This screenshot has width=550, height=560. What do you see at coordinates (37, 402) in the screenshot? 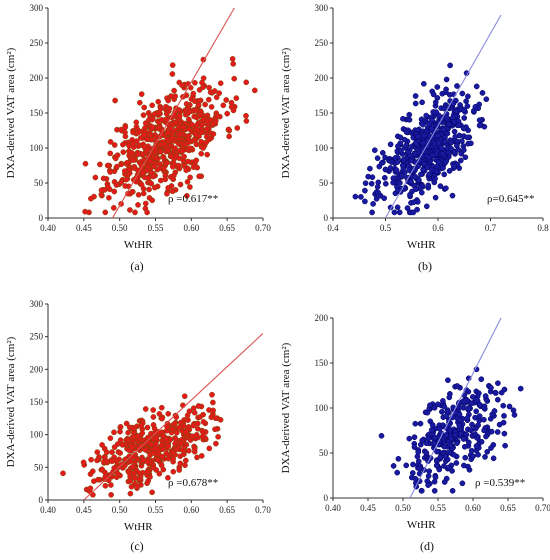
I see `y-tick-label: 150` at bounding box center [37, 402].